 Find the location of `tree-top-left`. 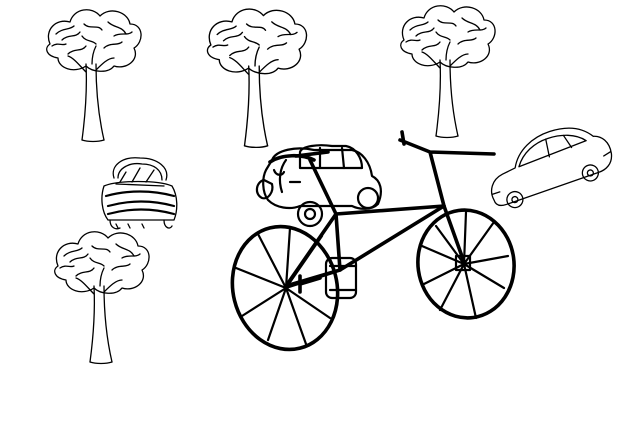

tree-top-left is located at coordinates (94, 76).